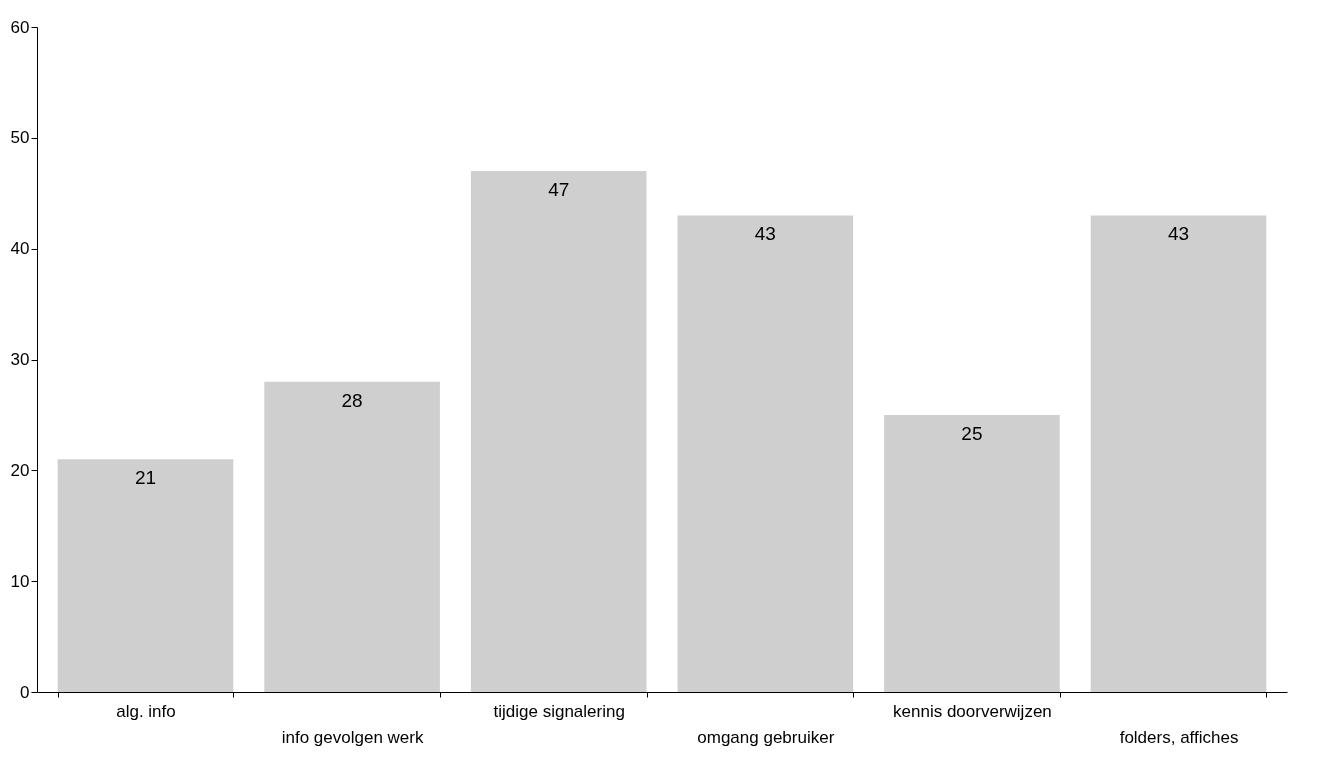 Image resolution: width=1331 pixels, height=758 pixels. Describe the element at coordinates (20, 581) in the screenshot. I see `y-tick-label: 10` at that location.